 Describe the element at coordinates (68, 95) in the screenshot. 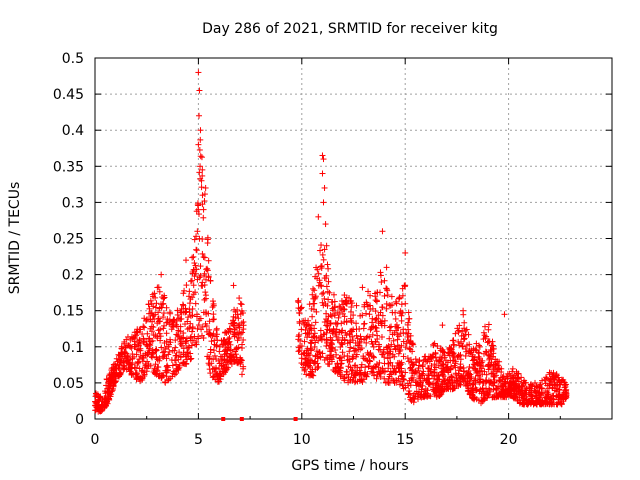

I see `y-tick-label: 0.45` at that location.